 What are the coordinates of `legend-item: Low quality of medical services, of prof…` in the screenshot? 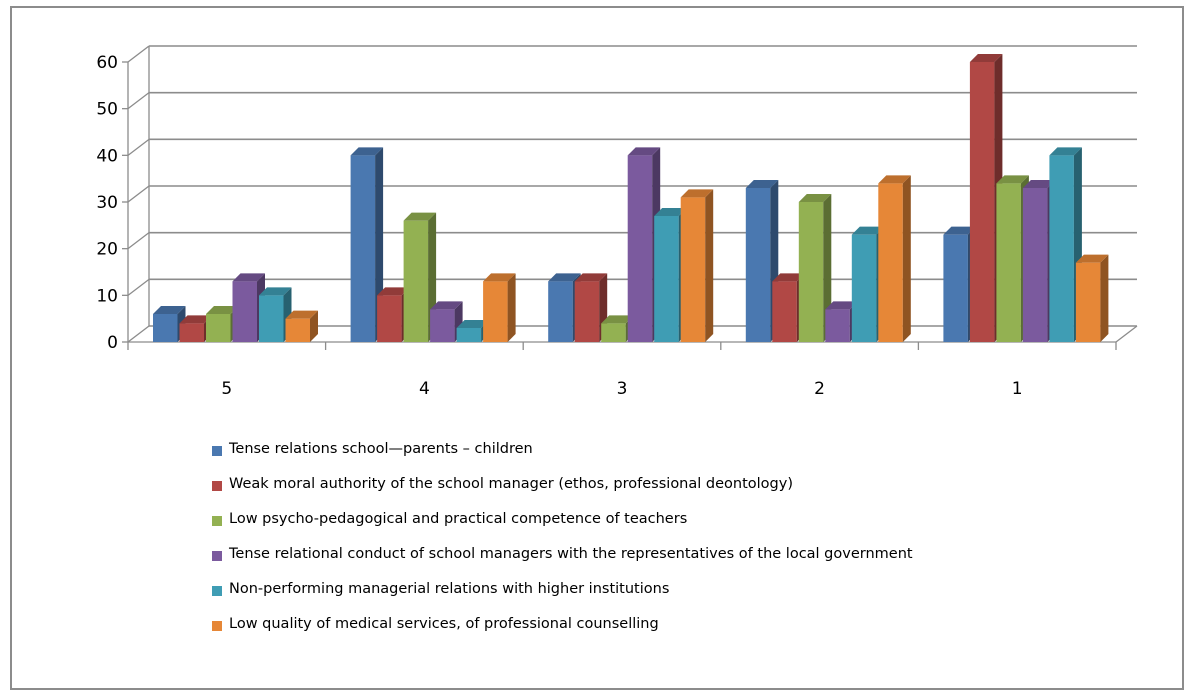 It's located at (692, 625).